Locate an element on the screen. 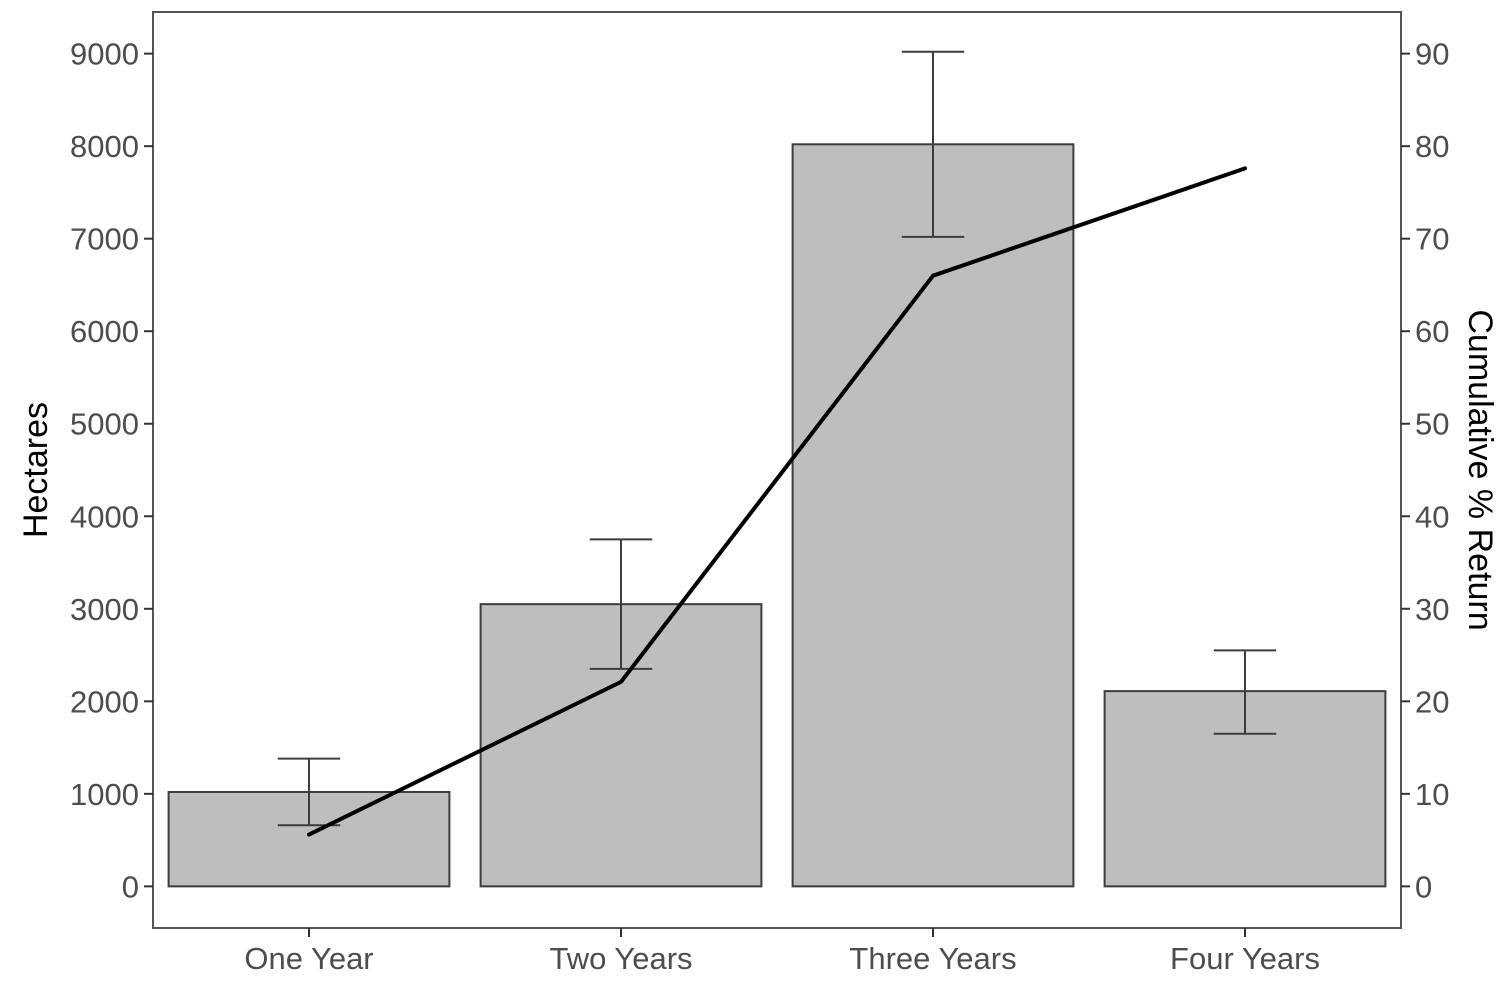  right-tick-label: 20 is located at coordinates (1432, 701).